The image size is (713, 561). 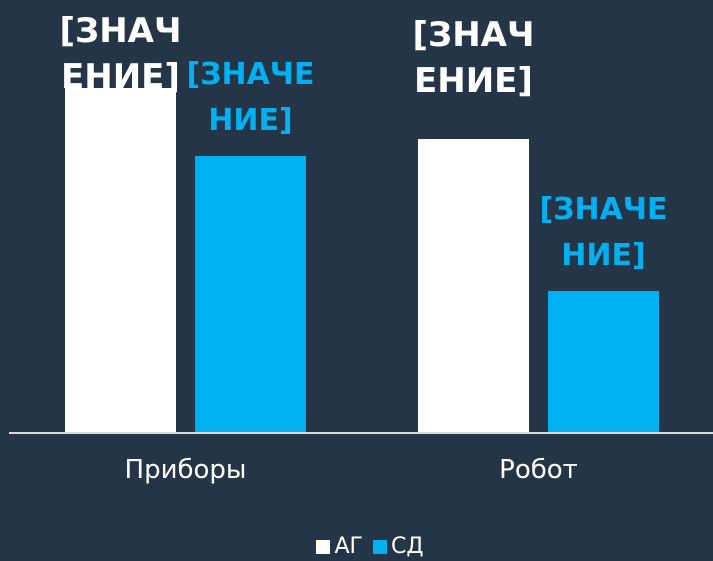 I want to click on axis-line, so click(x=361, y=433).